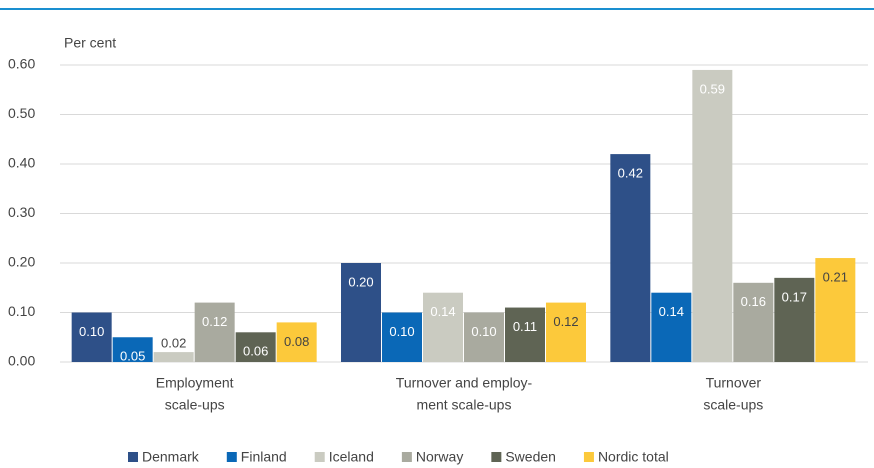 The width and height of the screenshot is (874, 468). I want to click on value-label: 0.16, so click(753, 301).